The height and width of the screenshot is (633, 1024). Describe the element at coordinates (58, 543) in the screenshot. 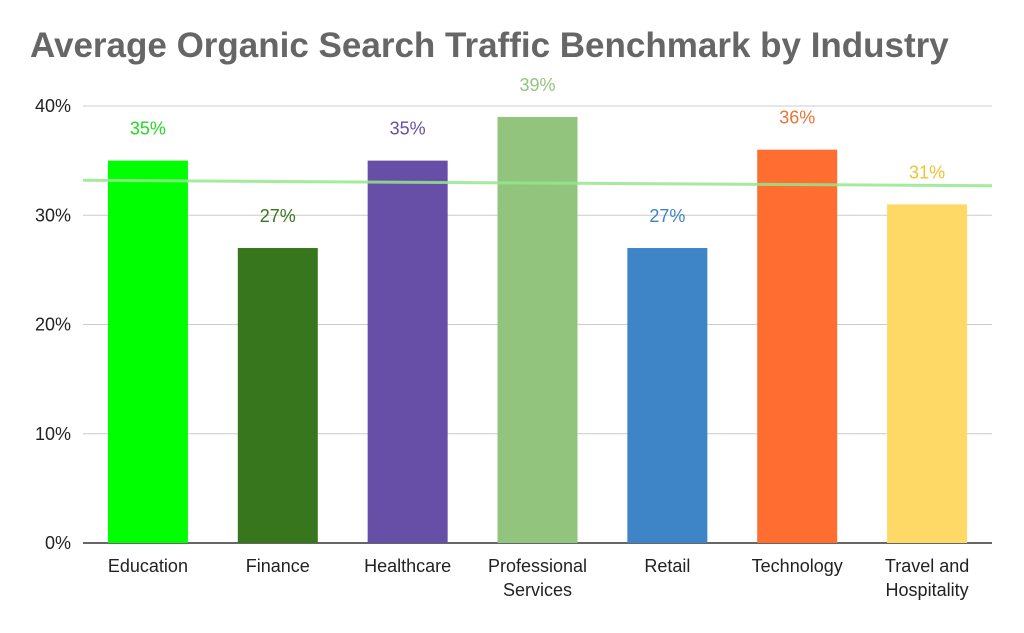

I see `y-tick-label: 0%` at that location.